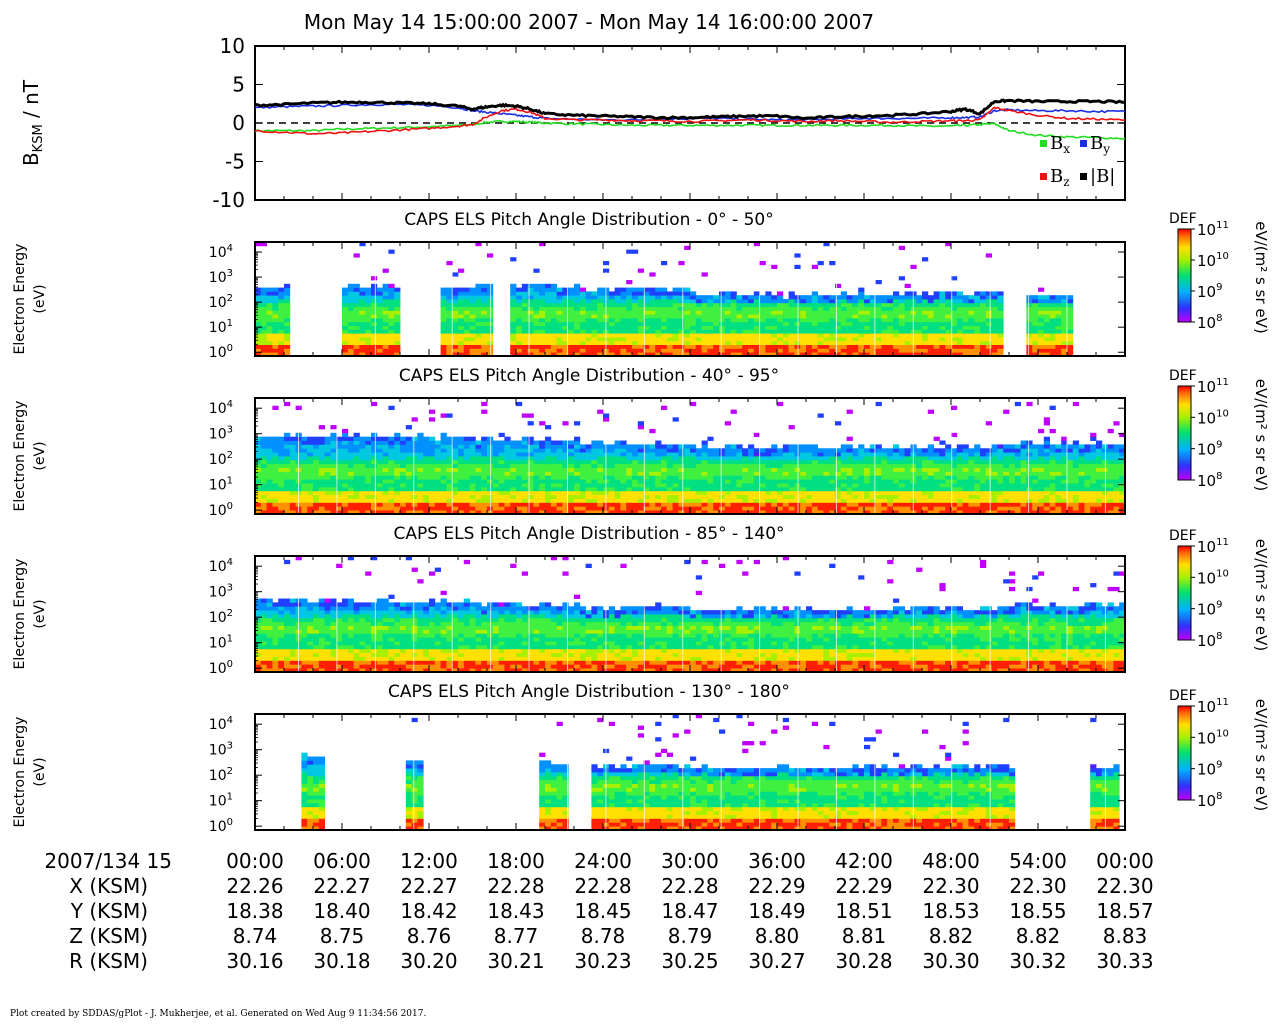 The height and width of the screenshot is (1028, 1280). Describe the element at coordinates (1037, 911) in the screenshot. I see `ephemeris-value: 18.55` at that location.